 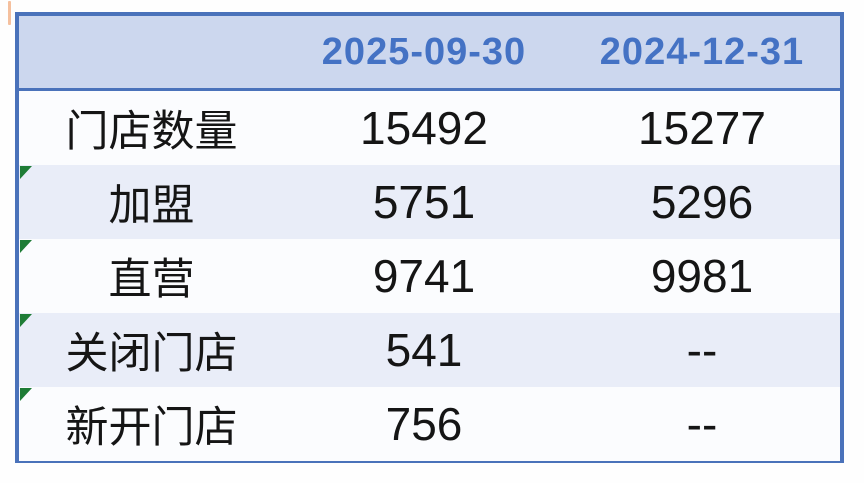 I want to click on row-label: 加盟, so click(x=151, y=206).